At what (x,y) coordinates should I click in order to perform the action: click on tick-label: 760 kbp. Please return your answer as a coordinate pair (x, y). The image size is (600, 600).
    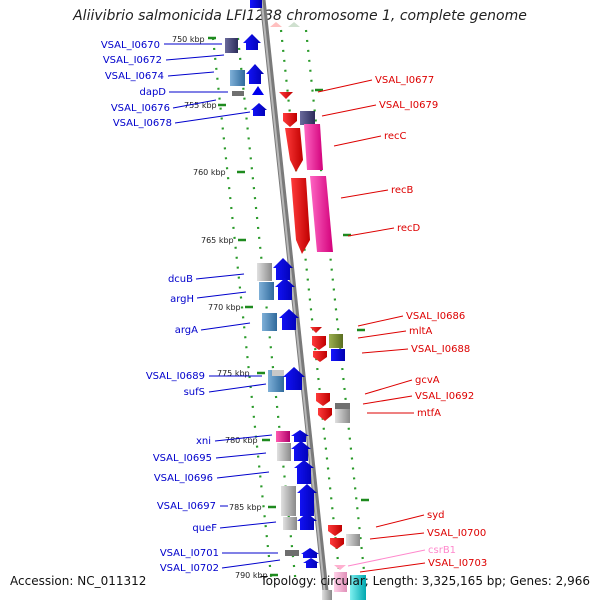
    Looking at the image, I should click on (209, 172).